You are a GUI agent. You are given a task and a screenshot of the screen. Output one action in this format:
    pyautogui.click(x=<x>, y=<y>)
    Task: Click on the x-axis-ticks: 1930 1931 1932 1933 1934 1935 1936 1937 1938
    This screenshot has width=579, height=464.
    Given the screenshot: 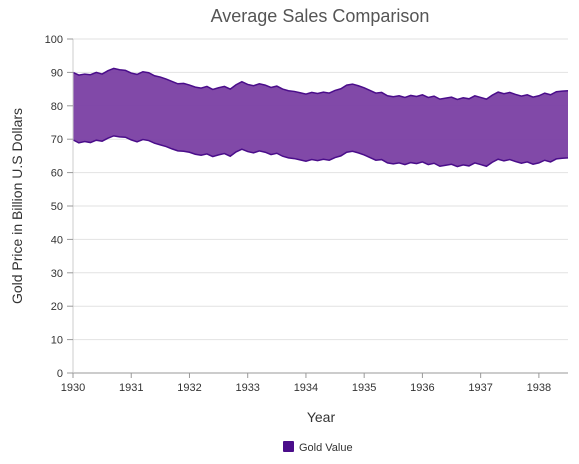 What is the action you would take?
    pyautogui.click(x=306, y=383)
    